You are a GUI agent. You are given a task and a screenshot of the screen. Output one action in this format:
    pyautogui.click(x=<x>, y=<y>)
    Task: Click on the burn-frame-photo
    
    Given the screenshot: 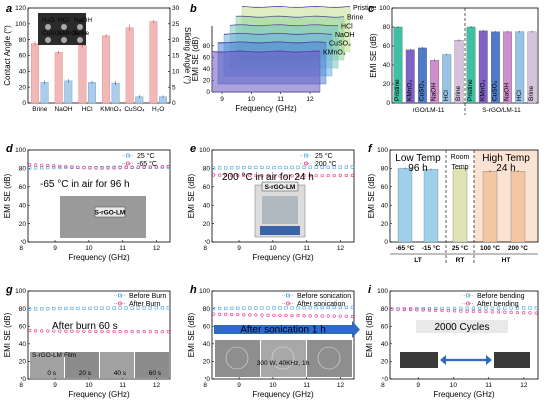 What is the action you would take?
    pyautogui.click(x=82, y=365)
    